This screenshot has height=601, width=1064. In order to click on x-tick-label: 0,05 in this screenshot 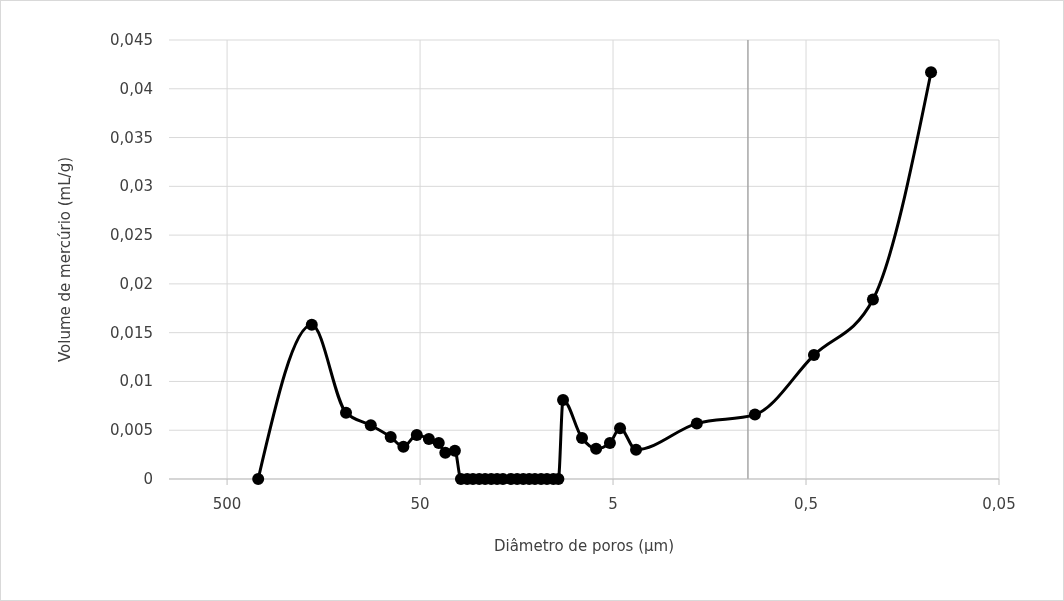, I will do `click(999, 504)`.